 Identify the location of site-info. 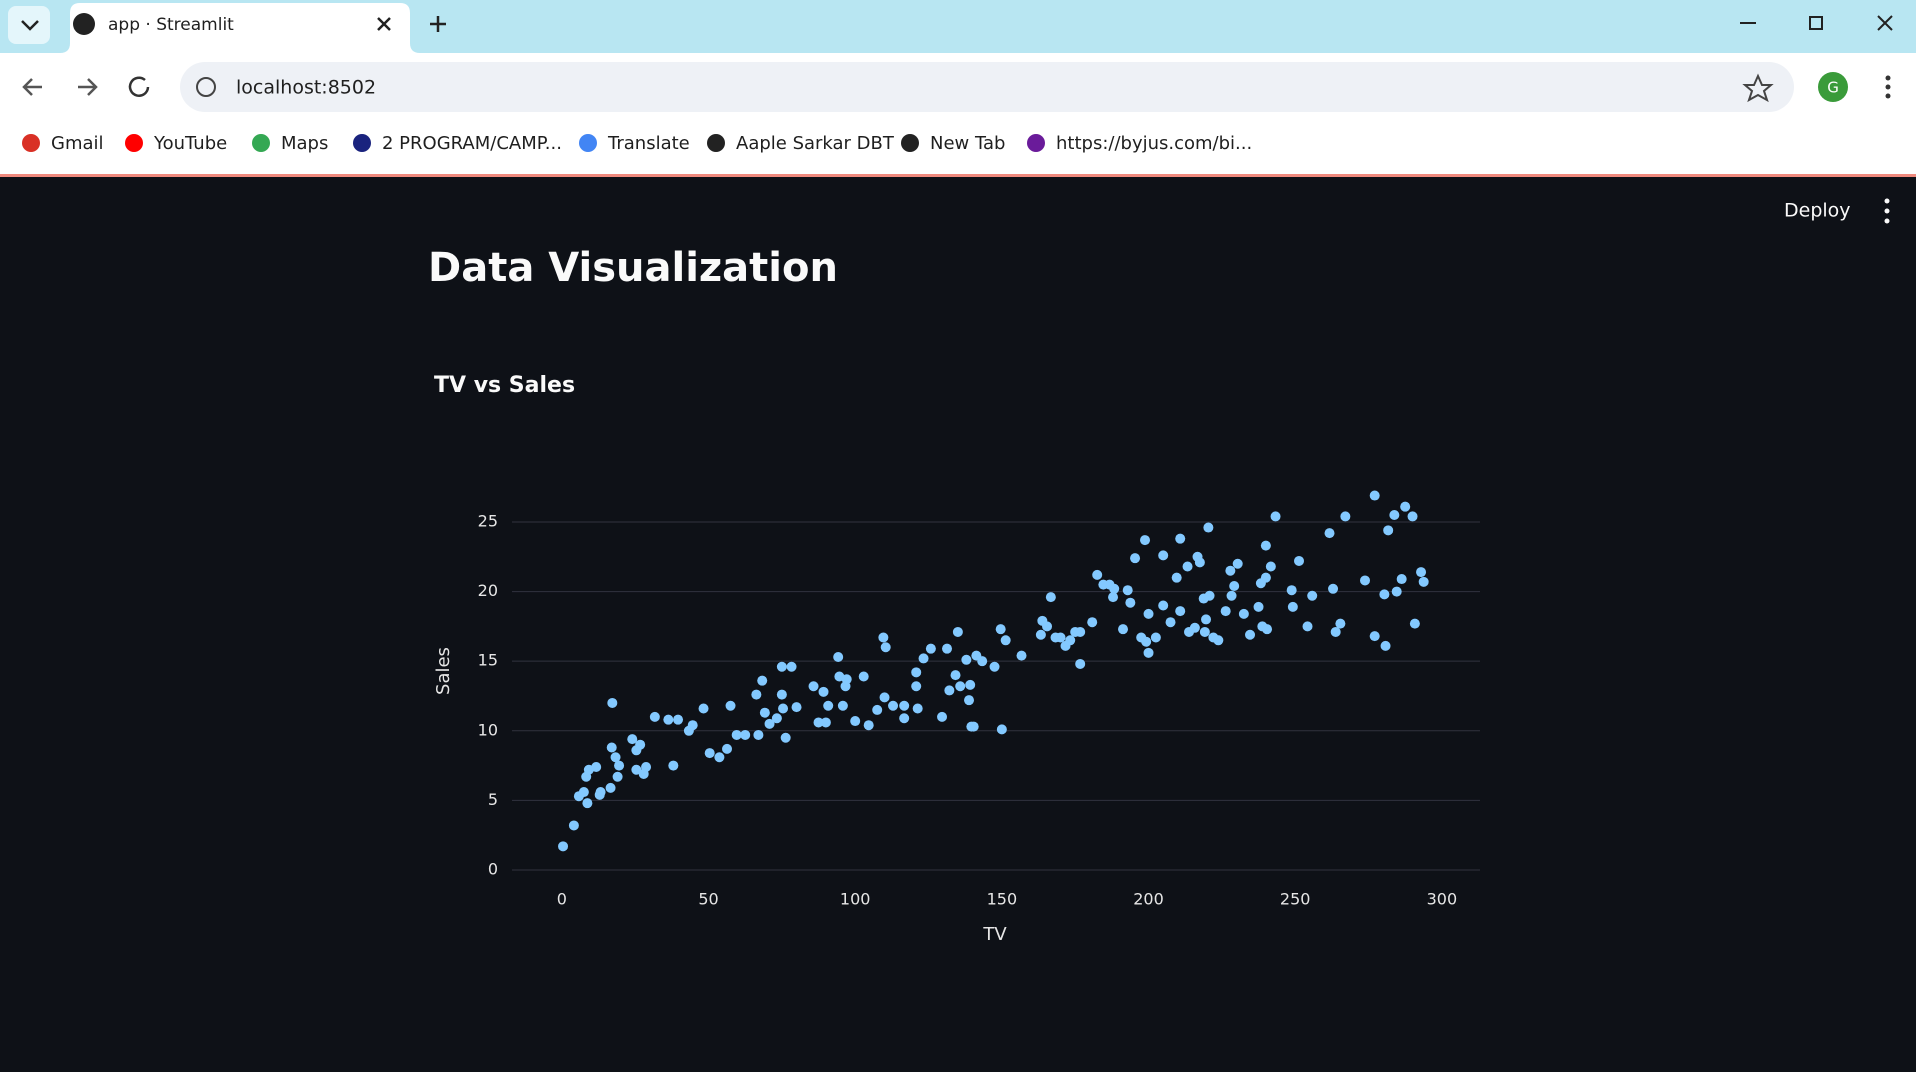
(206, 87).